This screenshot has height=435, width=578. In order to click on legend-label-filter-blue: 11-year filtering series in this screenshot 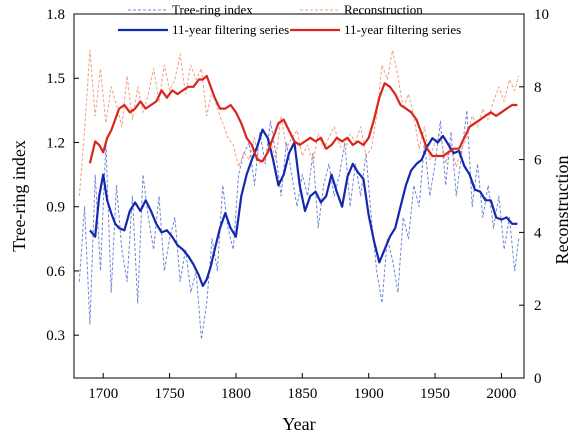, I will do `click(230, 29)`.